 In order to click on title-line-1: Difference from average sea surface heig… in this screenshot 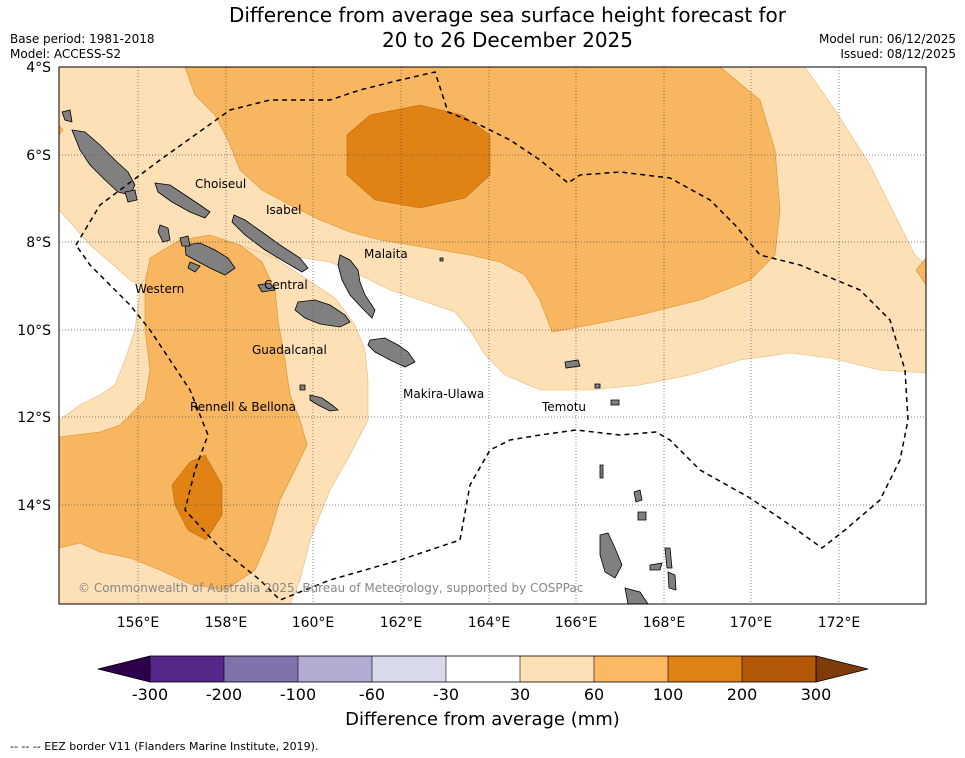, I will do `click(507, 15)`.